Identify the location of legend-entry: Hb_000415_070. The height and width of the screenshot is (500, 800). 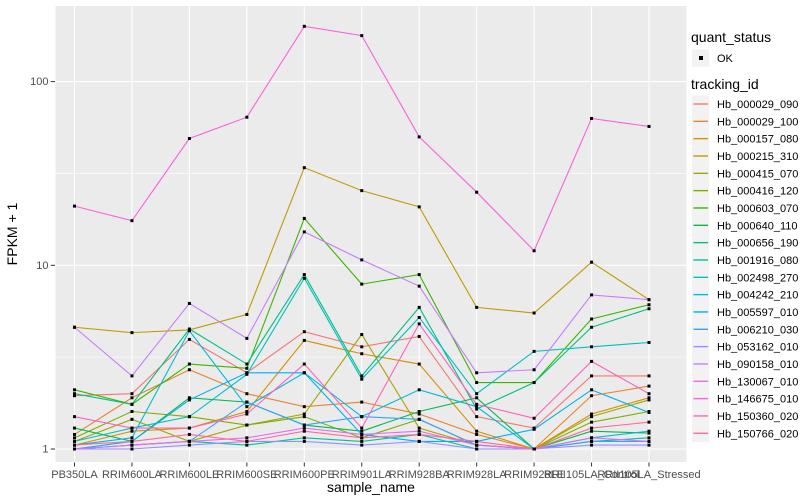
(745, 173).